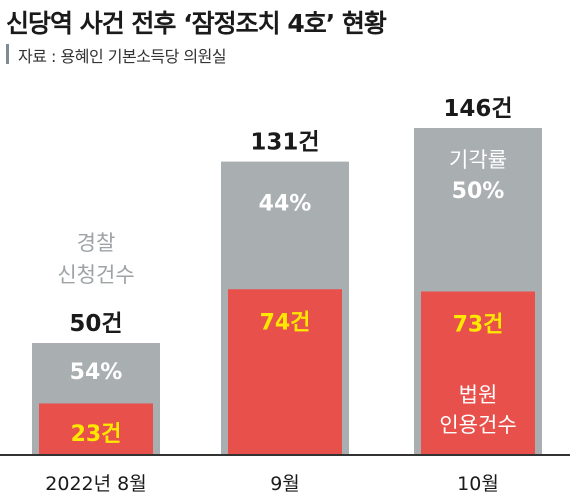 The image size is (570, 502). Describe the element at coordinates (284, 143) in the screenshot. I see `total-label-2: 131건` at that location.